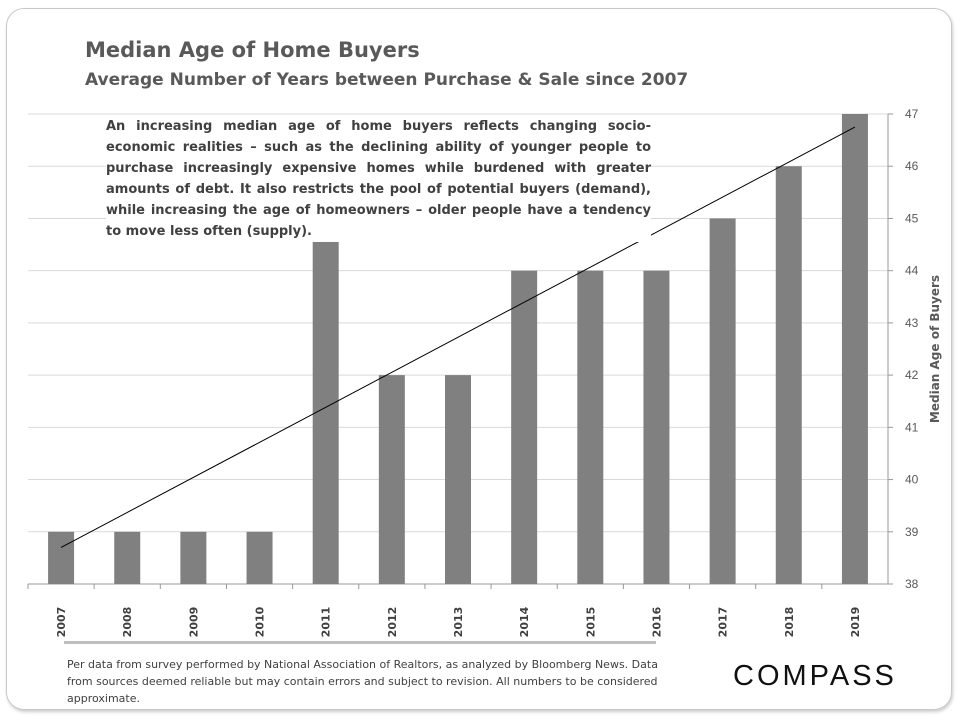 The width and height of the screenshot is (960, 720). What do you see at coordinates (855, 622) in the screenshot?
I see `x-tick-label: 2019` at bounding box center [855, 622].